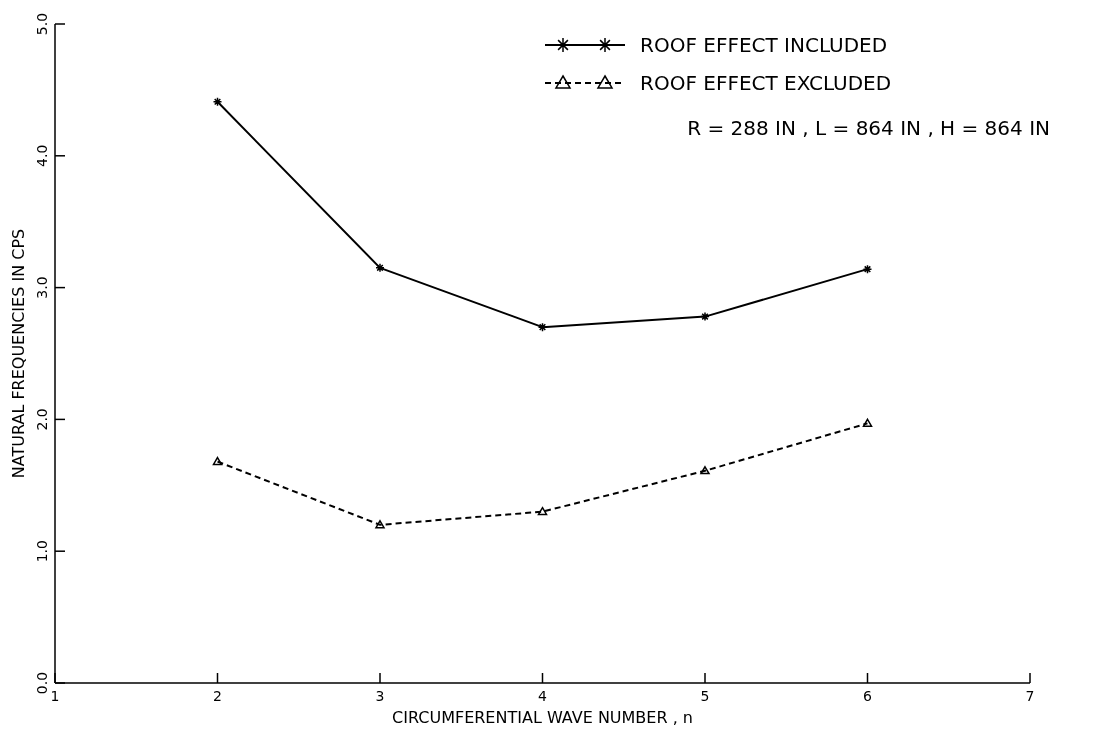 The height and width of the screenshot is (733, 1095). Describe the element at coordinates (42, 551) in the screenshot. I see `y-tick-label: 1.0` at that location.